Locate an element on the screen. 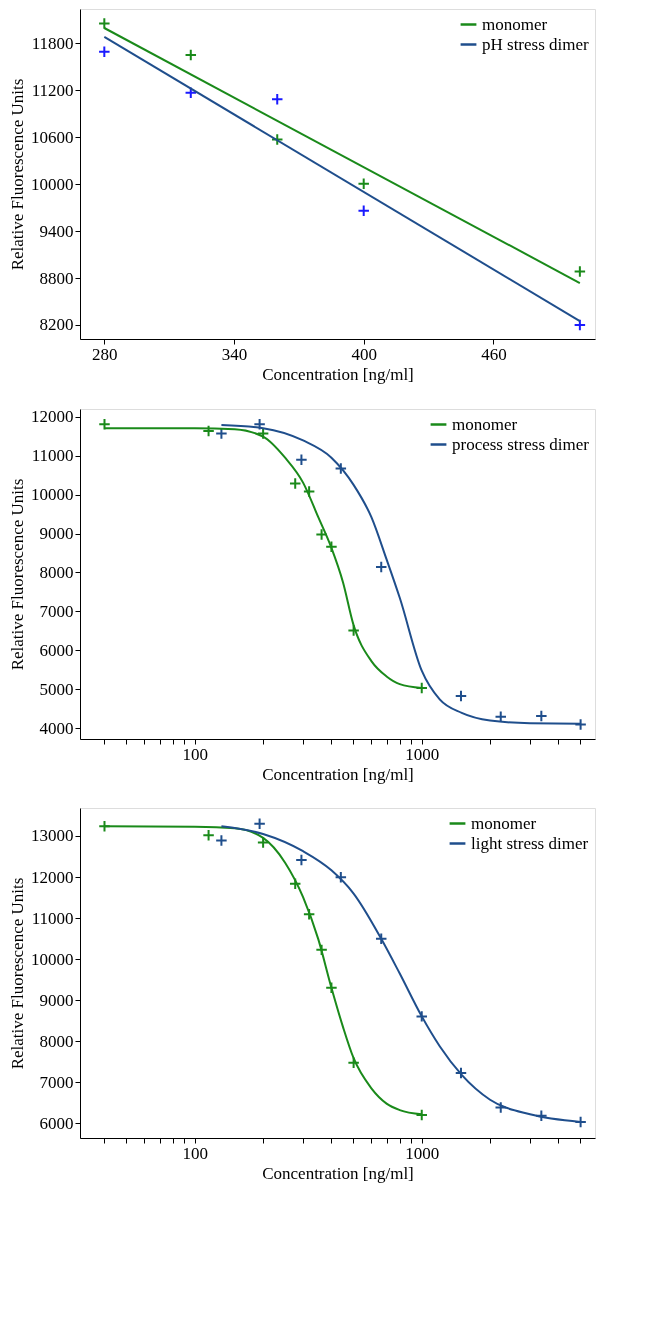  y-tick-label: 9400 is located at coordinates (56, 231).